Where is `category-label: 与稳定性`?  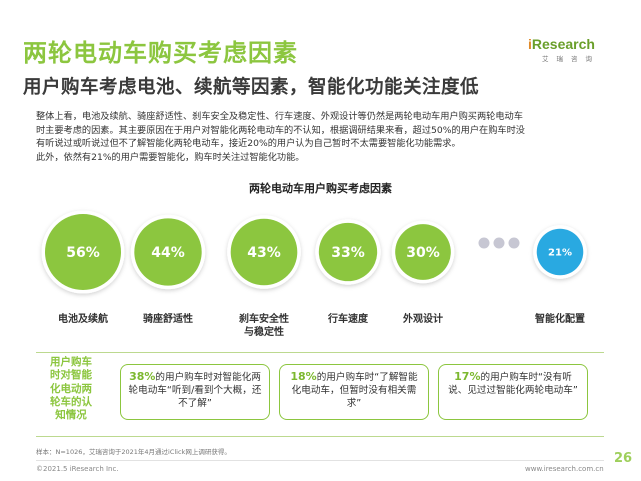
category-label: 与稳定性 is located at coordinates (264, 331).